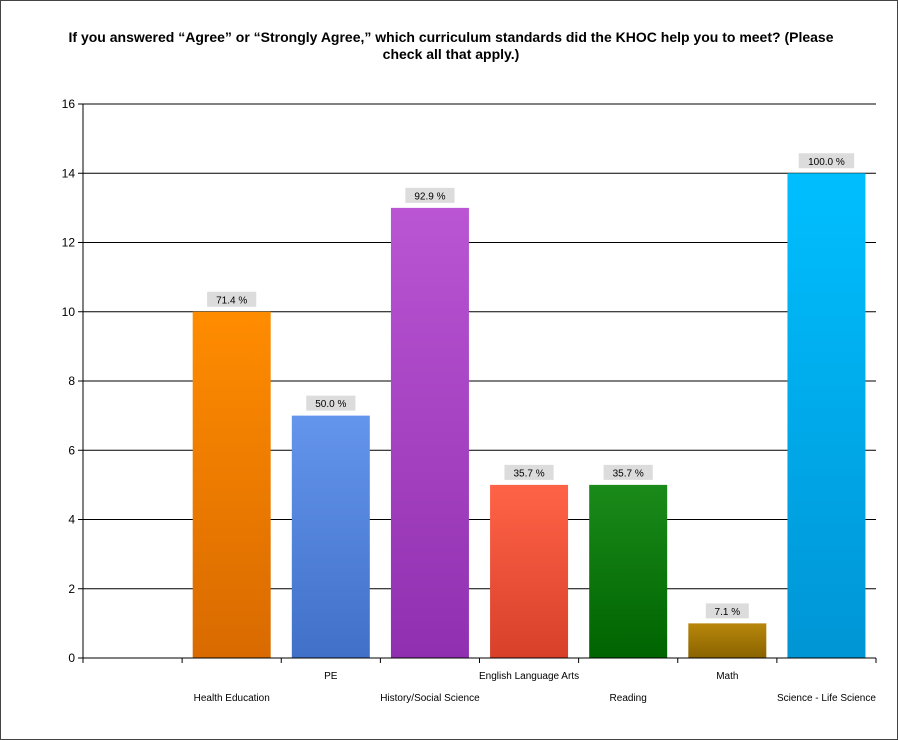 This screenshot has width=898, height=740. I want to click on category-label: PE, so click(331, 676).